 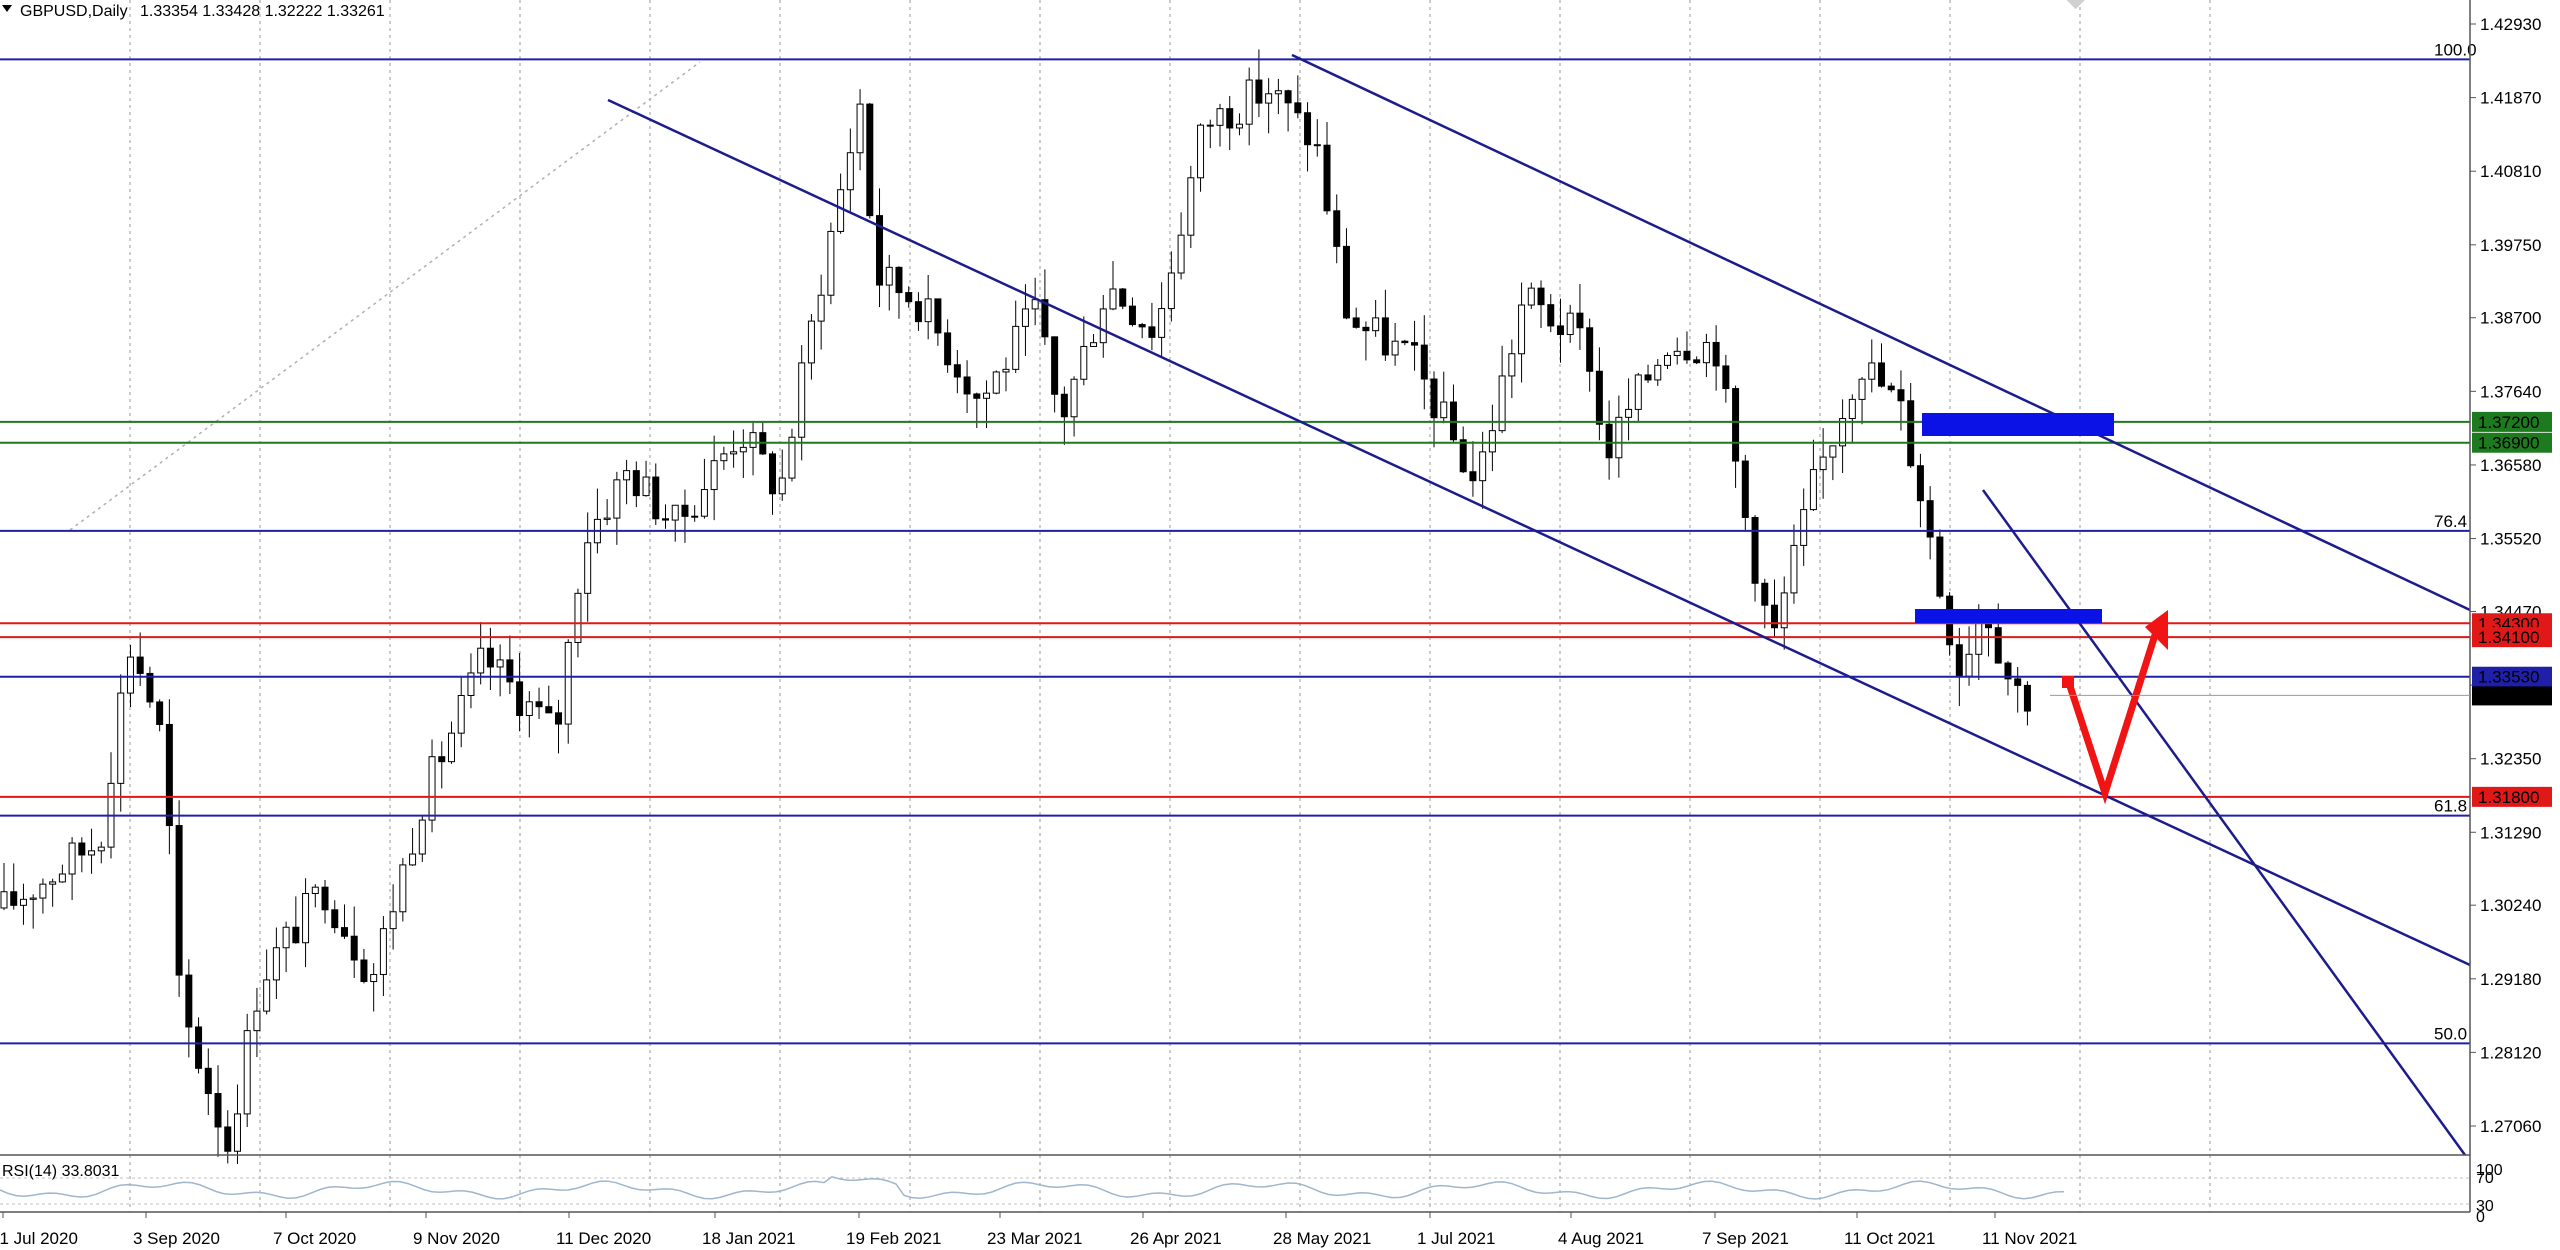 What do you see at coordinates (2485, 1206) in the screenshot?
I see `rsi-level-30: 30` at bounding box center [2485, 1206].